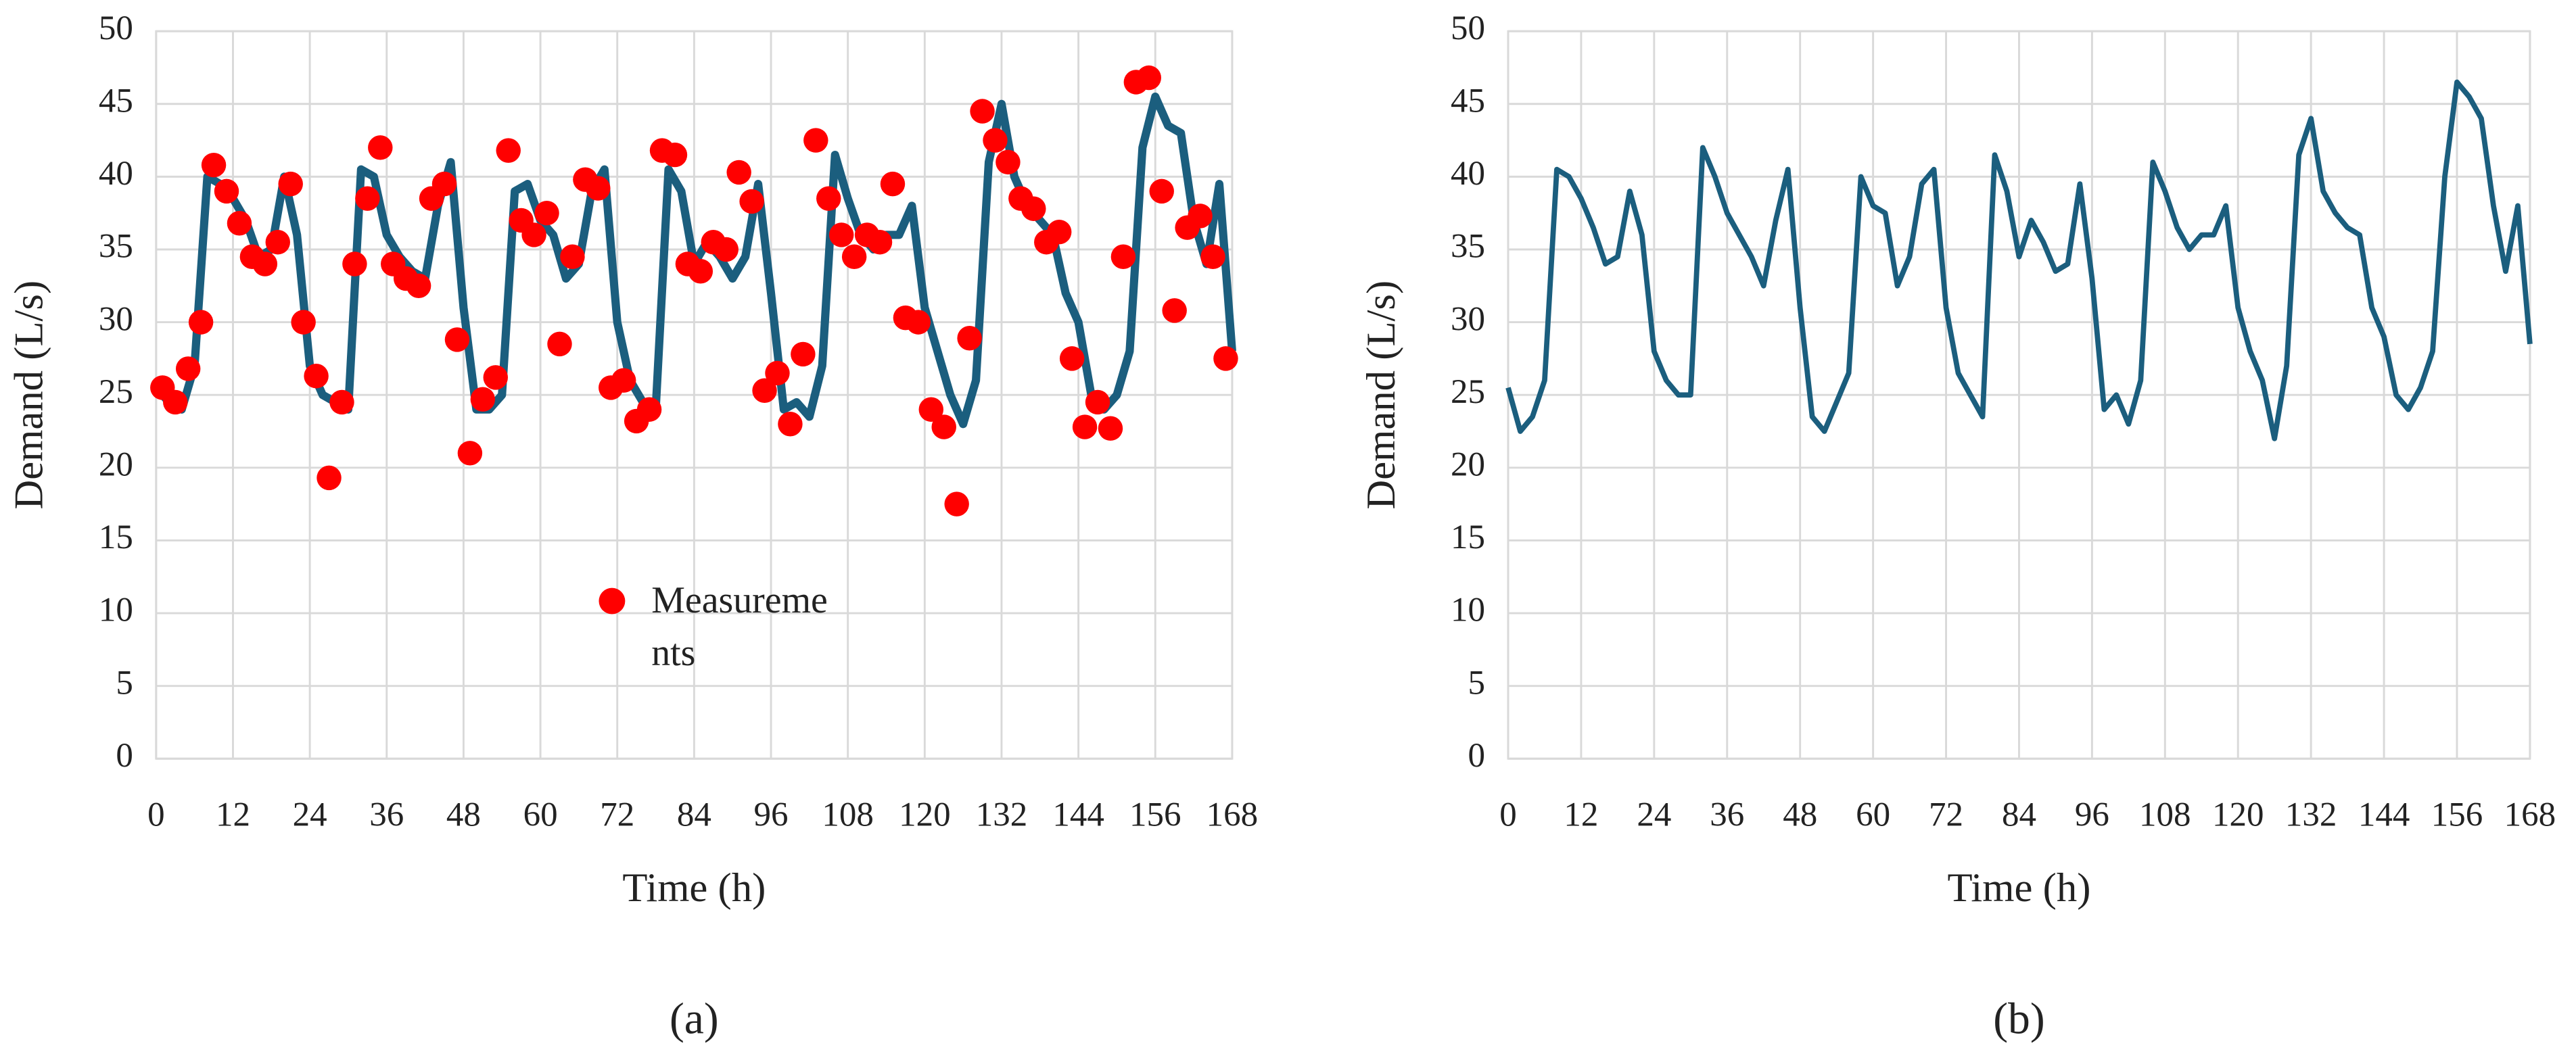  I want to click on y-tick-label: 25, so click(1468, 392).